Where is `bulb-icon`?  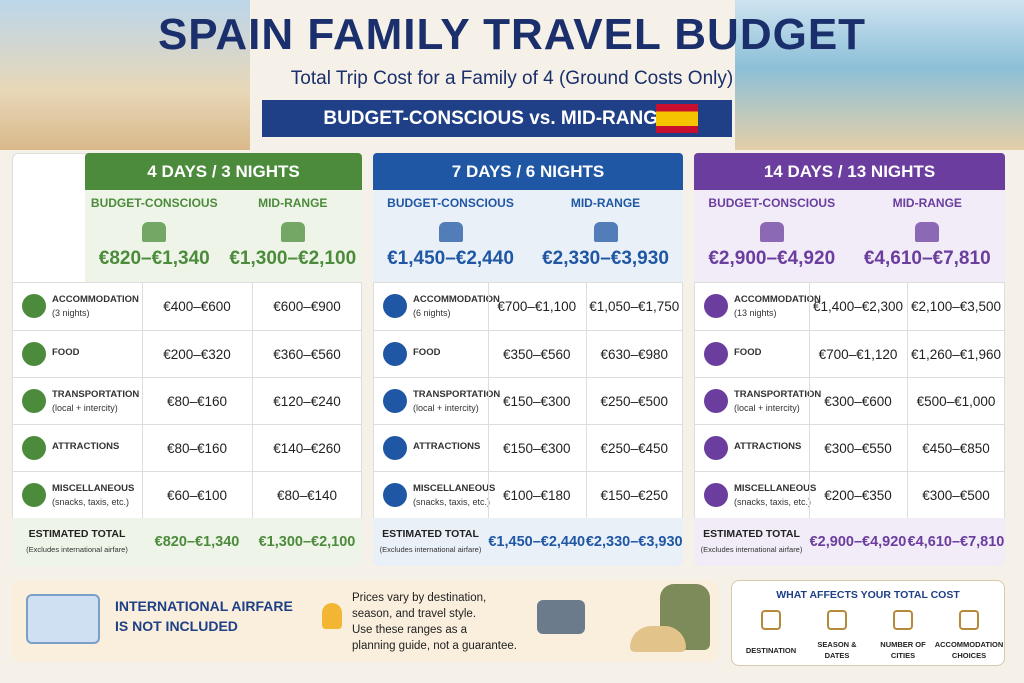 bulb-icon is located at coordinates (332, 616).